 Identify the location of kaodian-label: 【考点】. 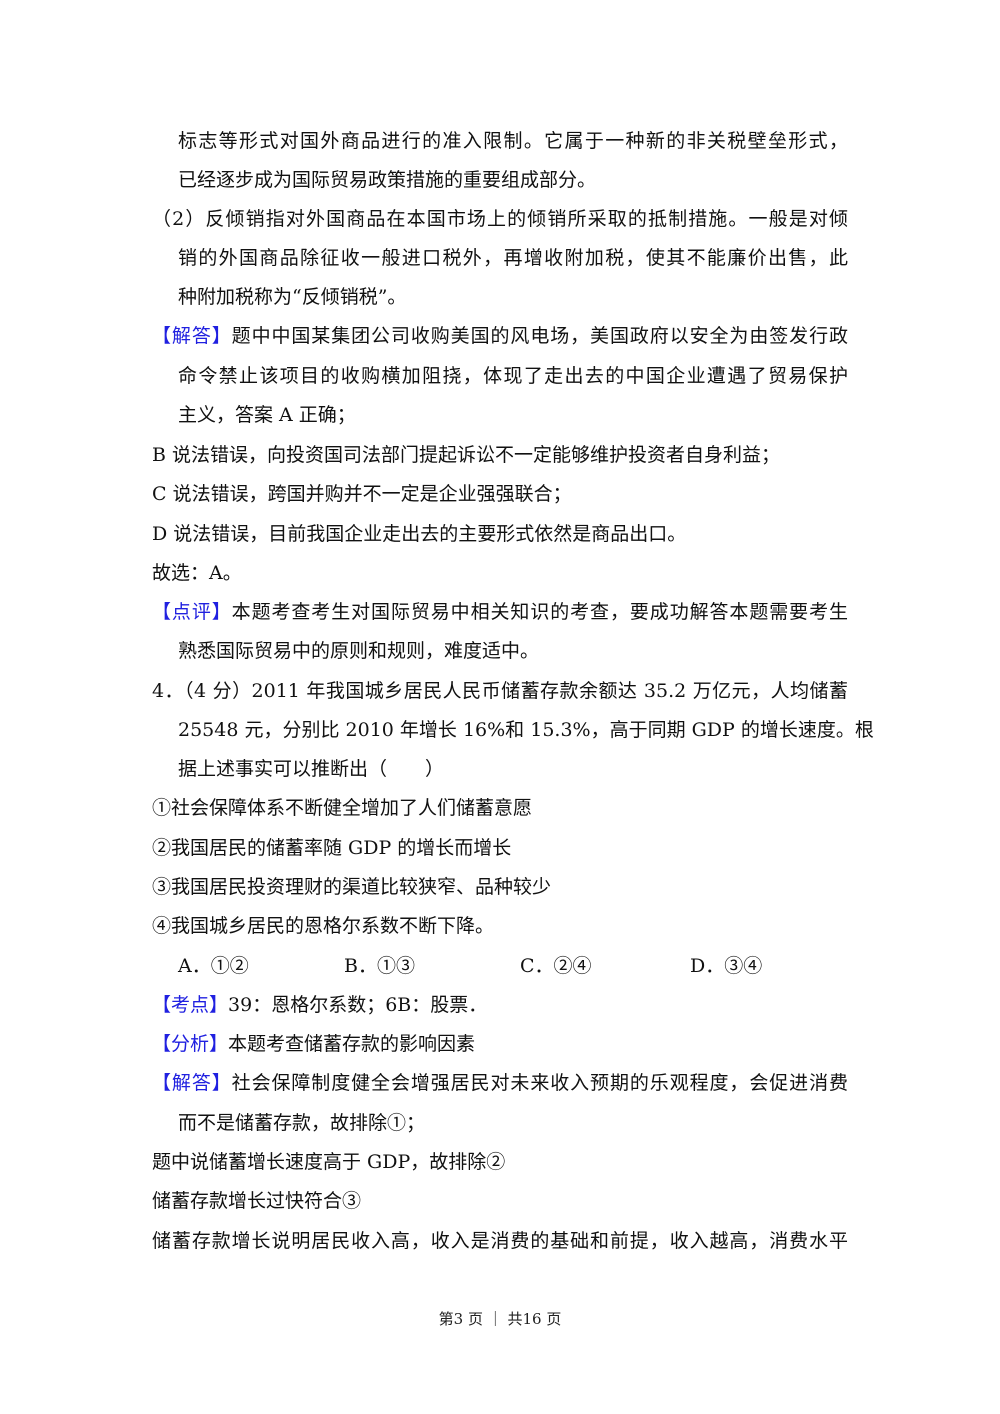
(190, 1005).